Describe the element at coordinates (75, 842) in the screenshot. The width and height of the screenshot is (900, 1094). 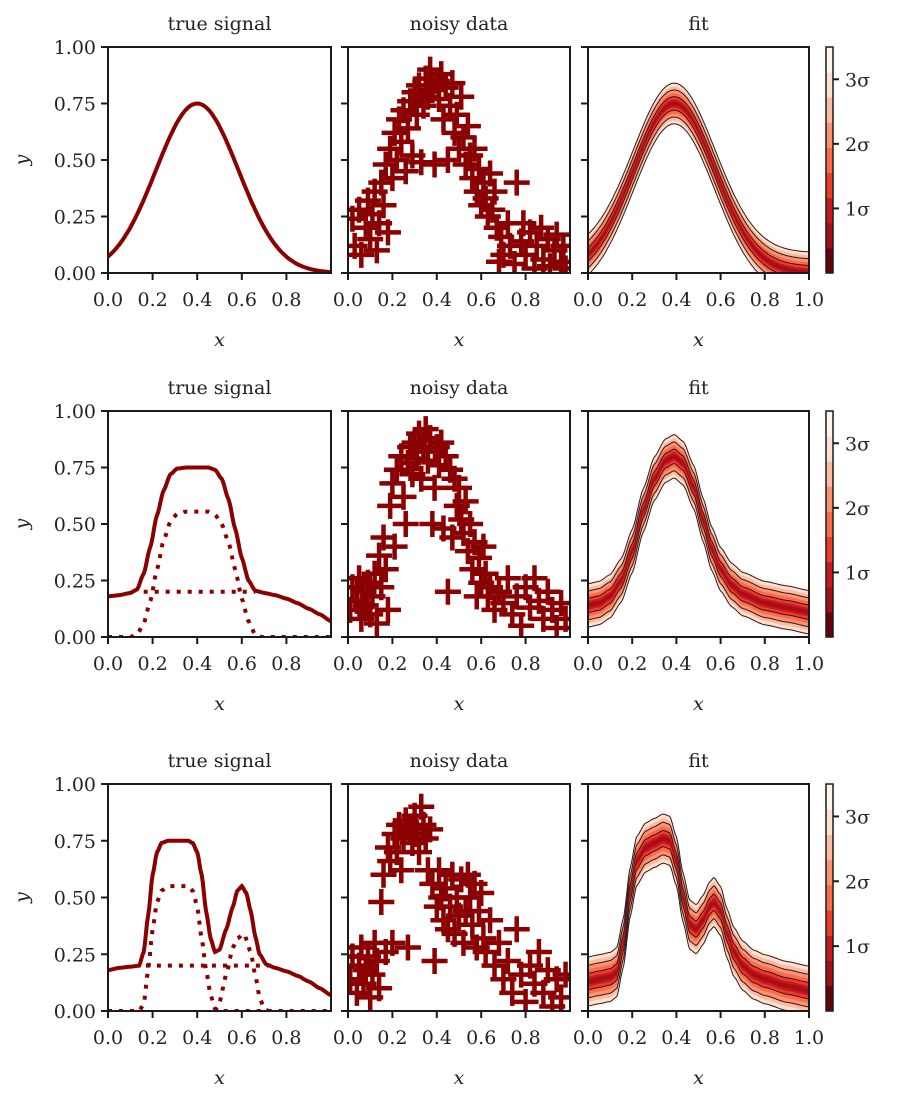
I see `y-tick-label: 0.75` at that location.